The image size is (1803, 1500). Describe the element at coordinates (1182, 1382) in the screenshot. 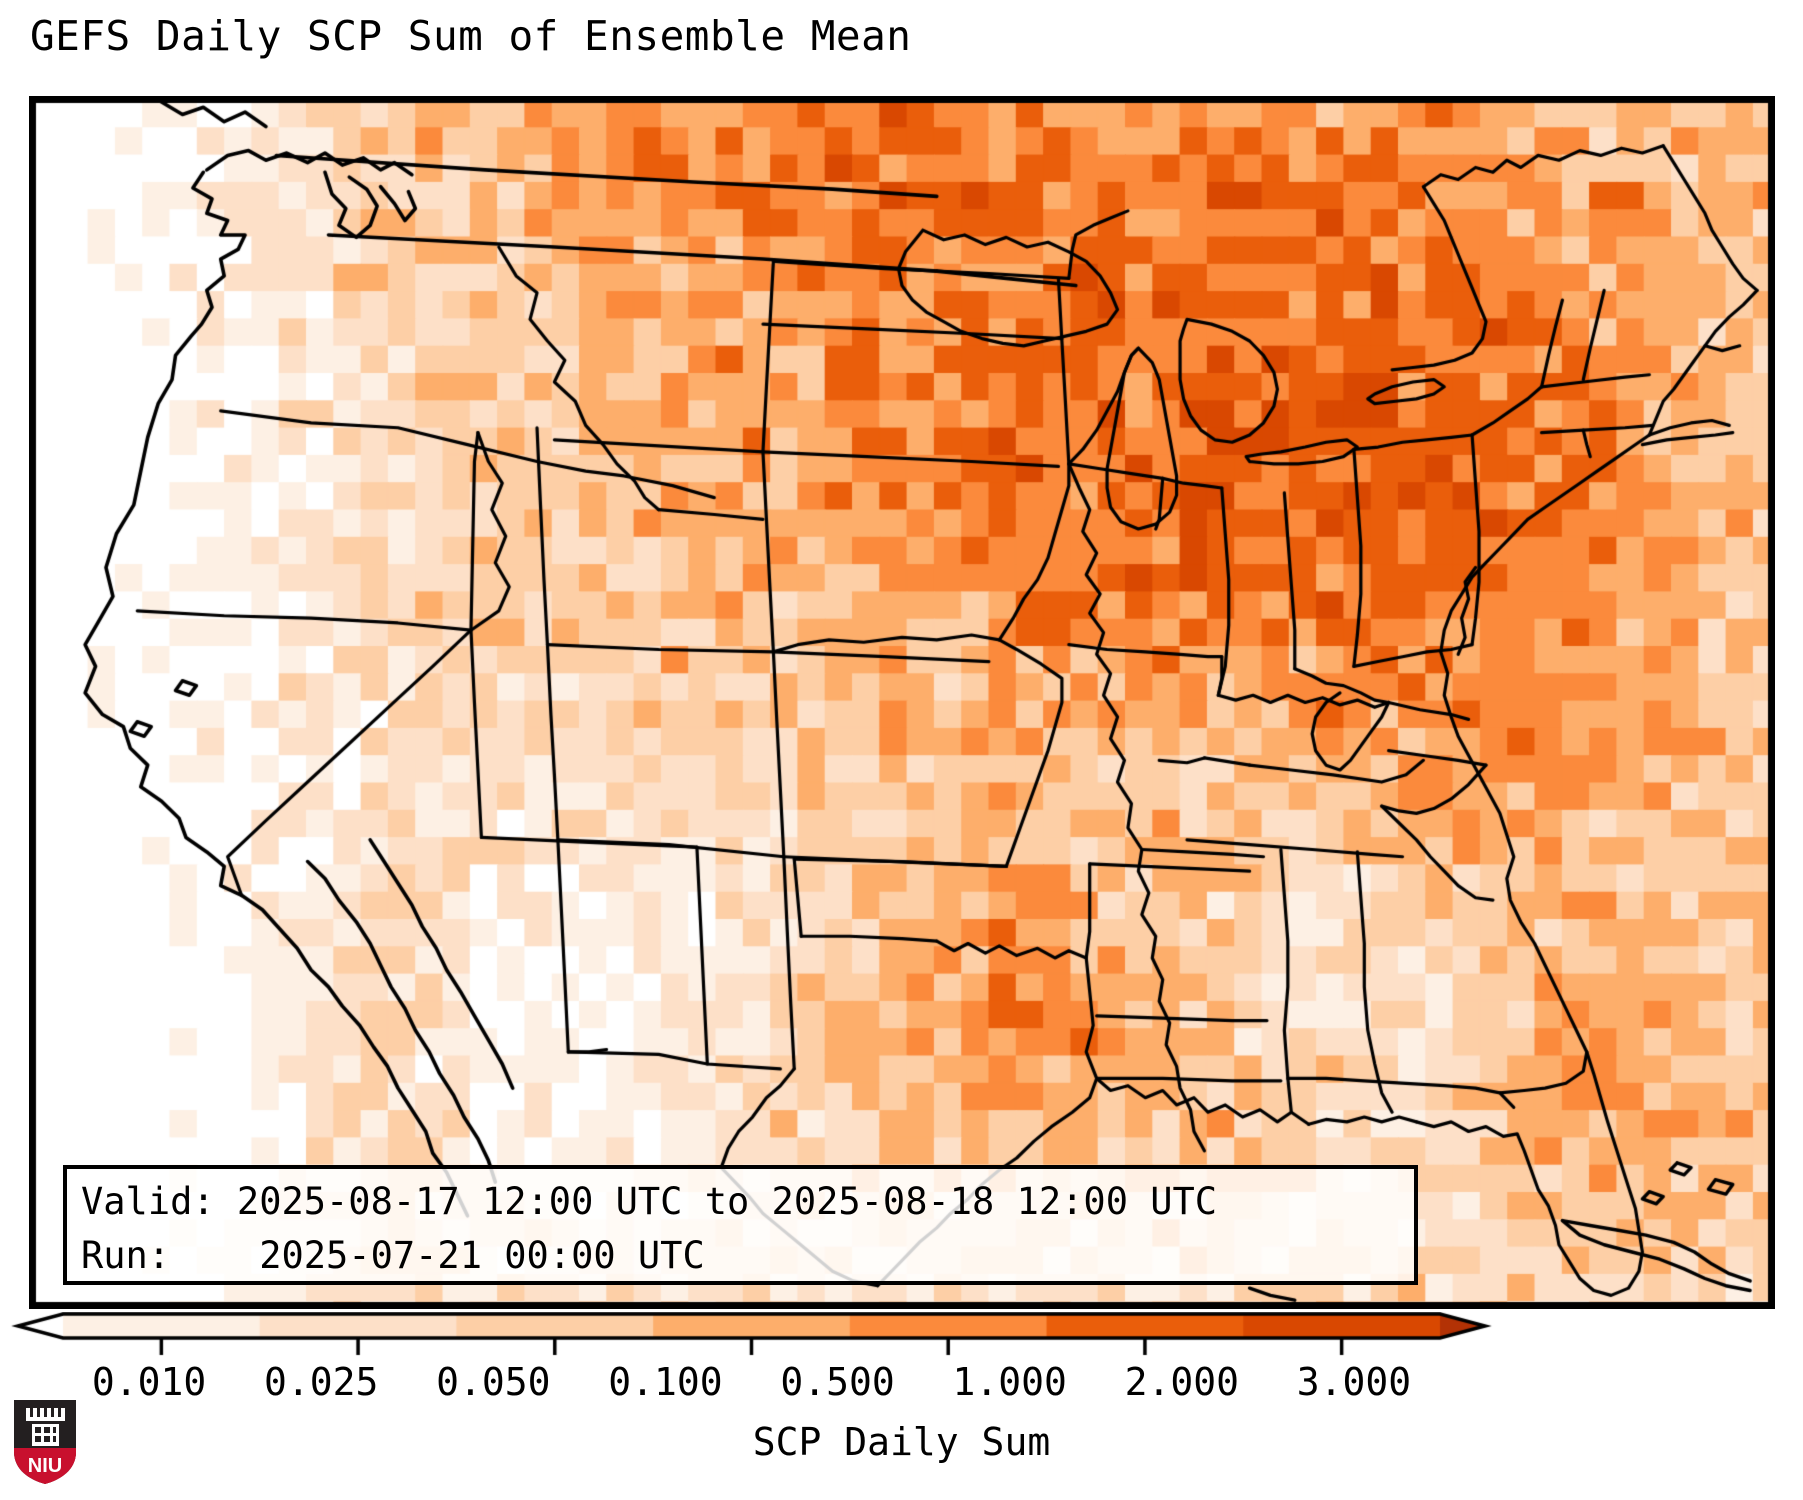

I see `colorbar-tick-6: 2.000` at that location.